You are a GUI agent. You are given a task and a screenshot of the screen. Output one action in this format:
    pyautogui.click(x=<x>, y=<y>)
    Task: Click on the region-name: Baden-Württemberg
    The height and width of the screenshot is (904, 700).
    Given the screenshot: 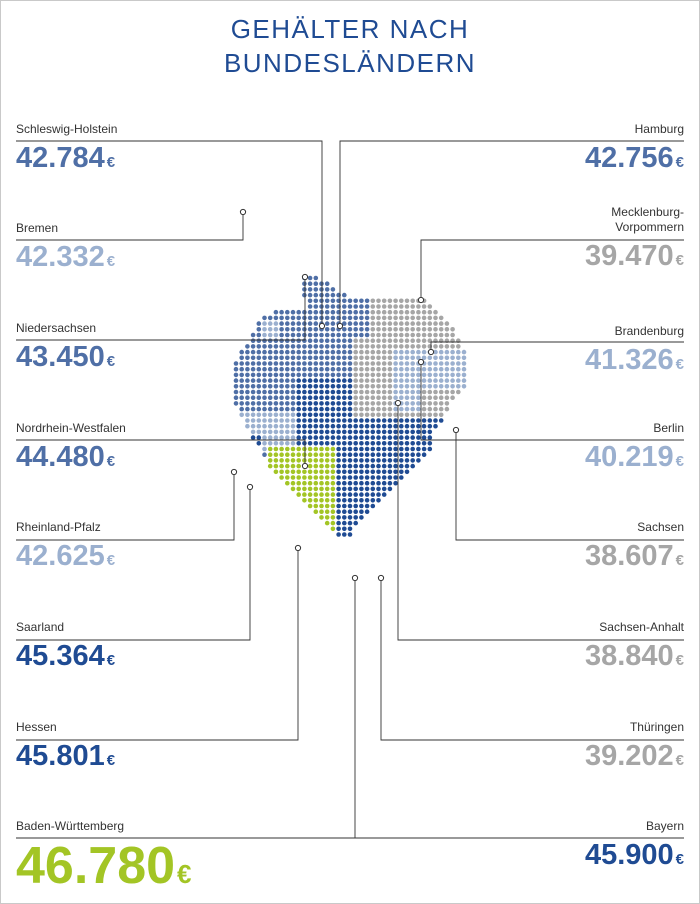 What is the action you would take?
    pyautogui.click(x=70, y=826)
    